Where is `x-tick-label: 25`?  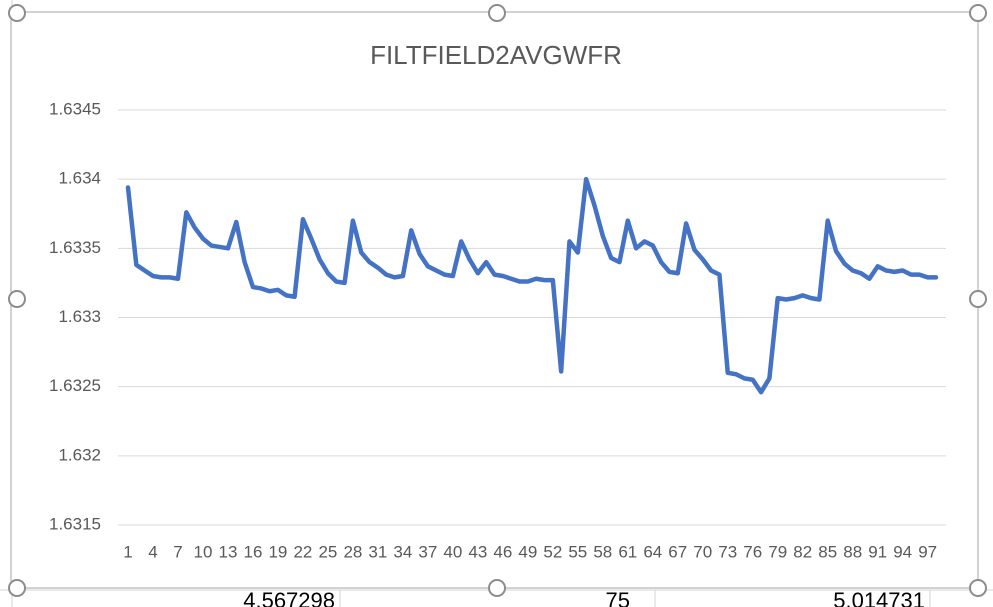
x-tick-label: 25 is located at coordinates (327, 551).